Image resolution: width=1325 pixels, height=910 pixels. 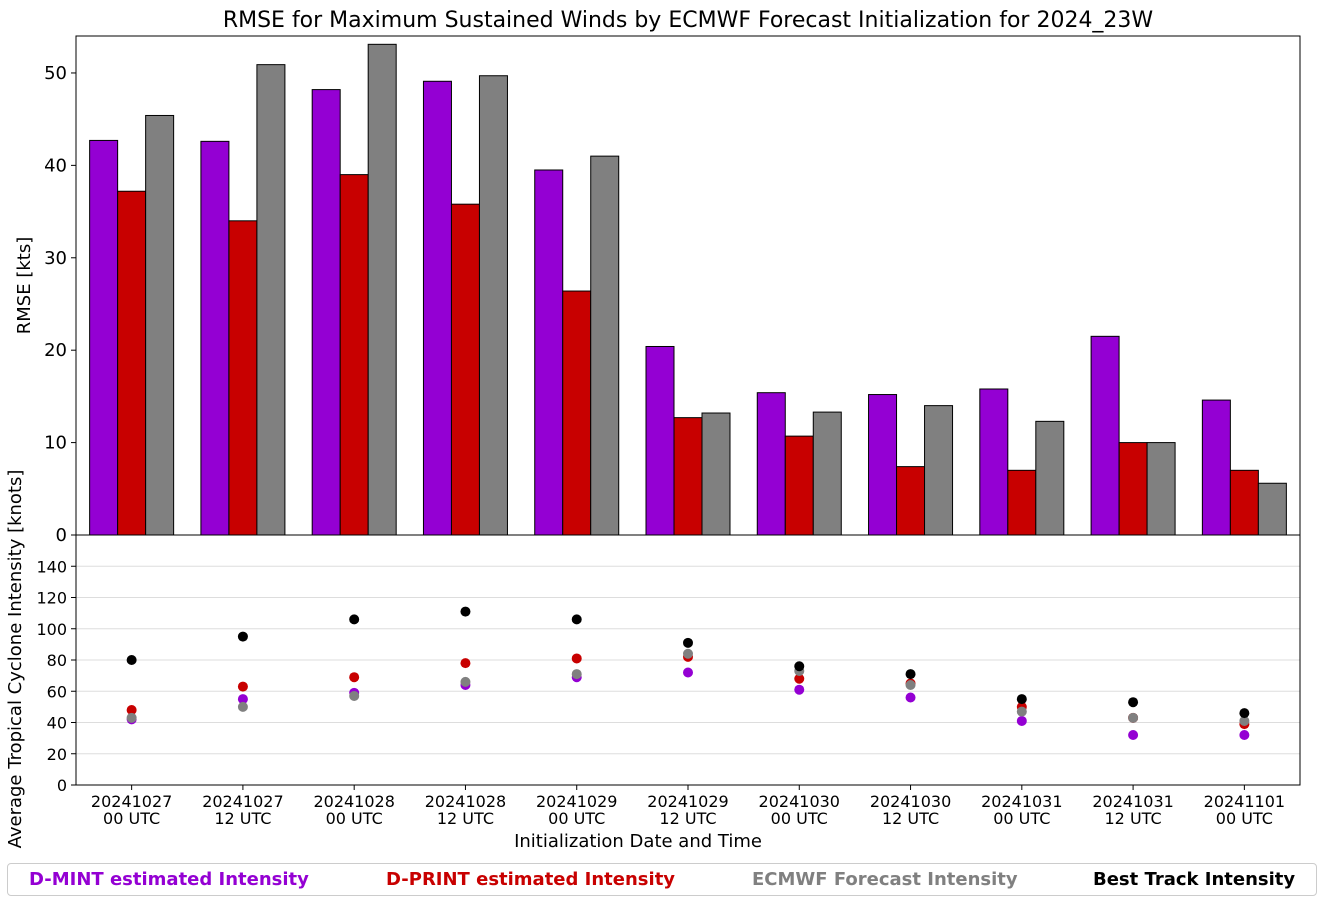 I want to click on legend-item-best-track: Best Track Intensity, so click(x=1194, y=879).